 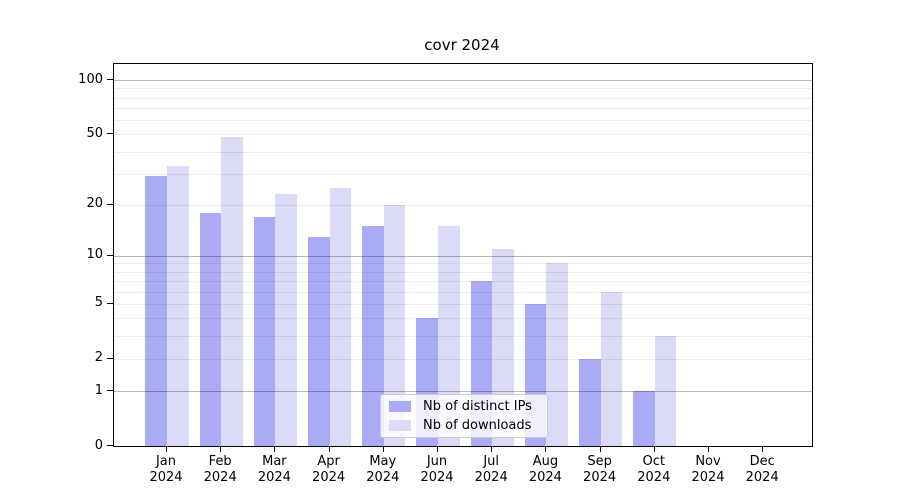 What do you see at coordinates (665, 391) in the screenshot?
I see `bar-downloads-oct` at bounding box center [665, 391].